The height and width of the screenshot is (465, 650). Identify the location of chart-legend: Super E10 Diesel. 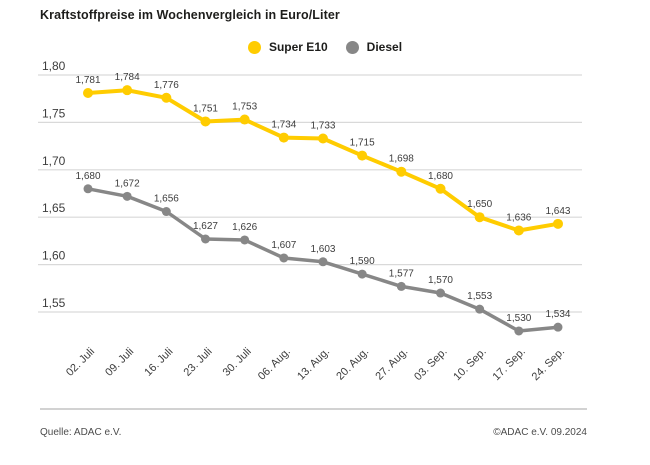
(325, 47).